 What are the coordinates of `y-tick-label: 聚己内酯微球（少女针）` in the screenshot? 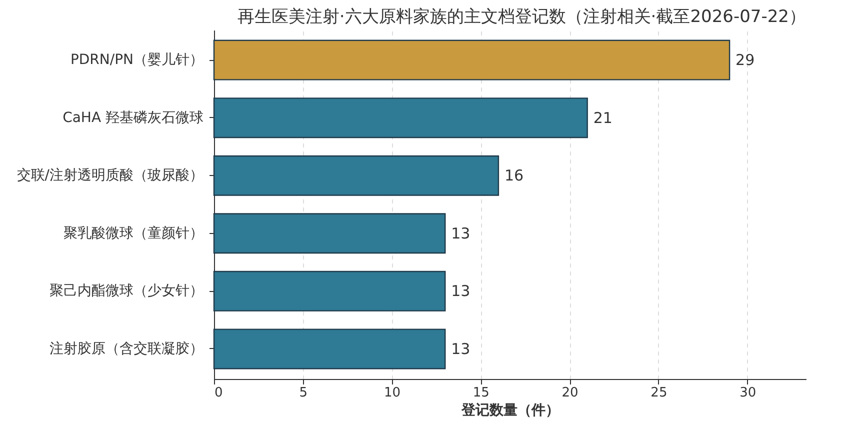 It's located at (127, 291).